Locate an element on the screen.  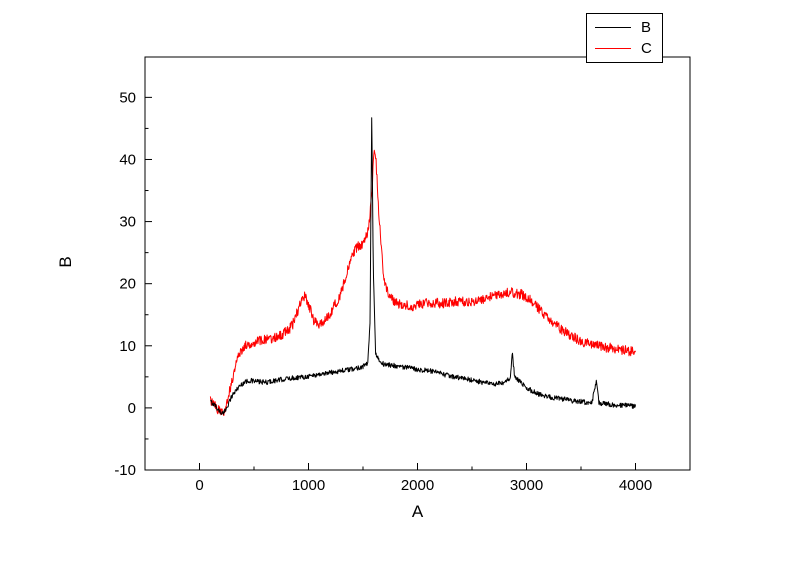
legend-label-c: C is located at coordinates (646, 48).